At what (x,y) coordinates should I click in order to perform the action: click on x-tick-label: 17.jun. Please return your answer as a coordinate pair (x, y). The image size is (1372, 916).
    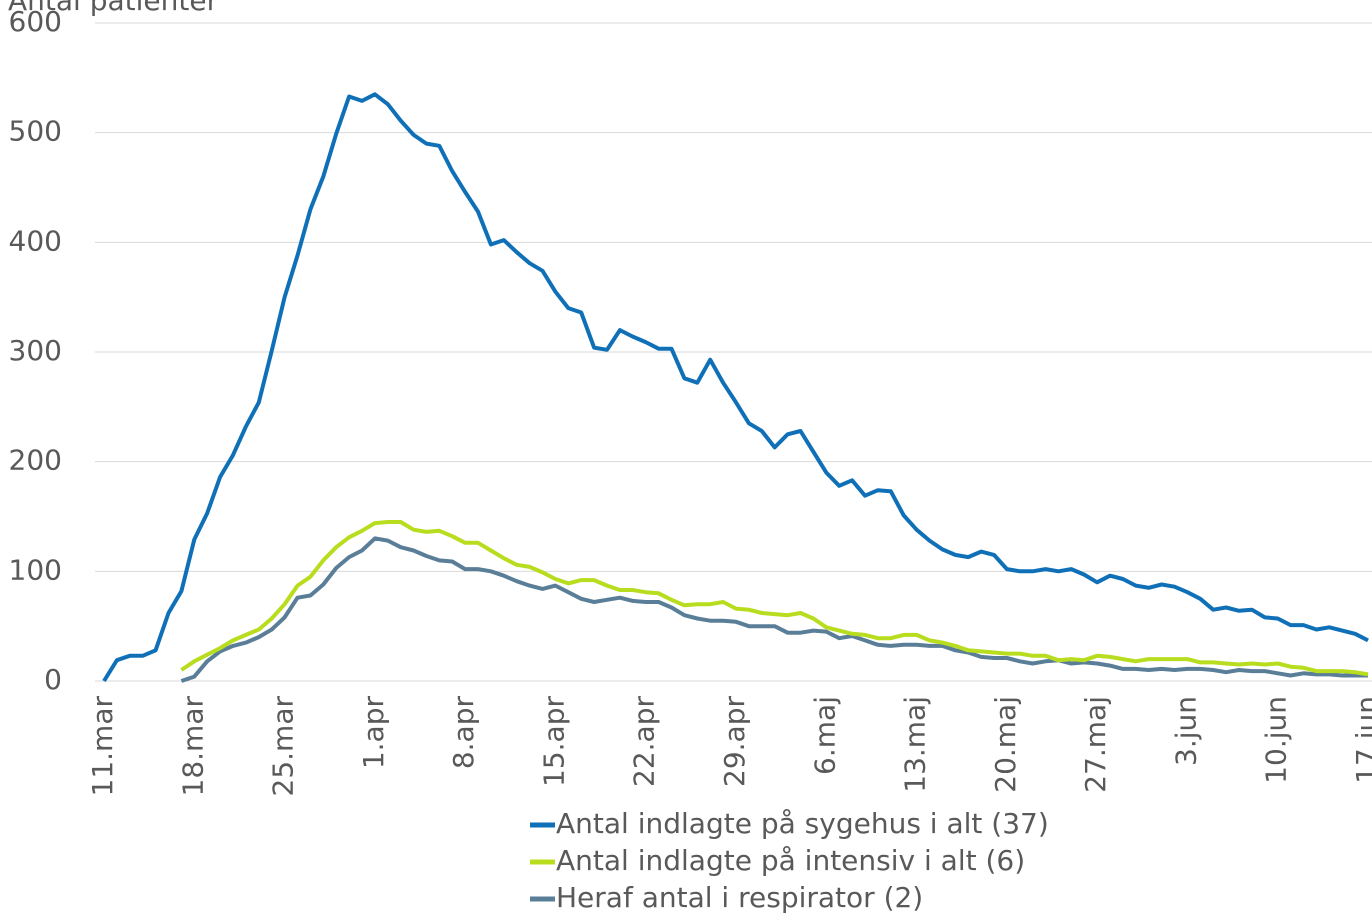
    Looking at the image, I should click on (1361, 740).